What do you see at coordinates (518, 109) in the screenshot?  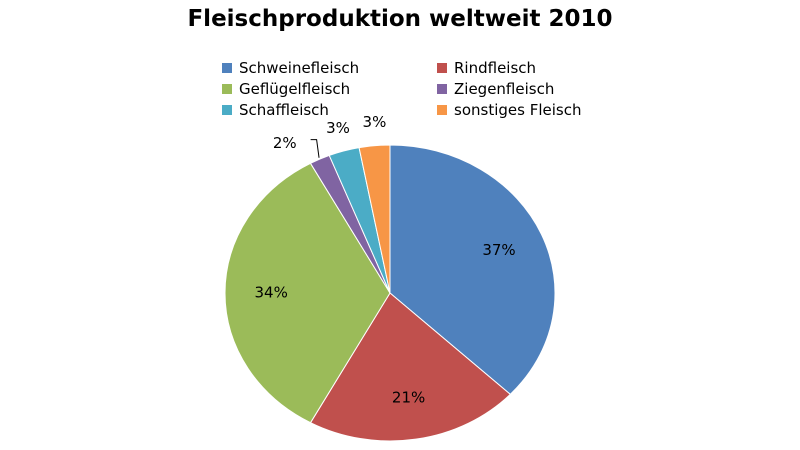 I see `legend-label: sonstiges Fleisch` at bounding box center [518, 109].